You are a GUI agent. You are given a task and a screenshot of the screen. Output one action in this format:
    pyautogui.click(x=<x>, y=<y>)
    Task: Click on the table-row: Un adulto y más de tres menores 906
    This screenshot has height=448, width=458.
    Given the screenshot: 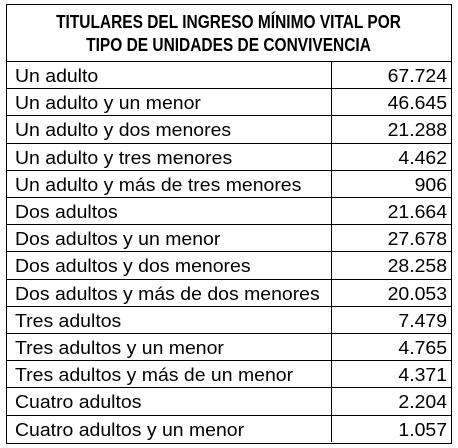 What is the action you would take?
    pyautogui.click(x=229, y=184)
    